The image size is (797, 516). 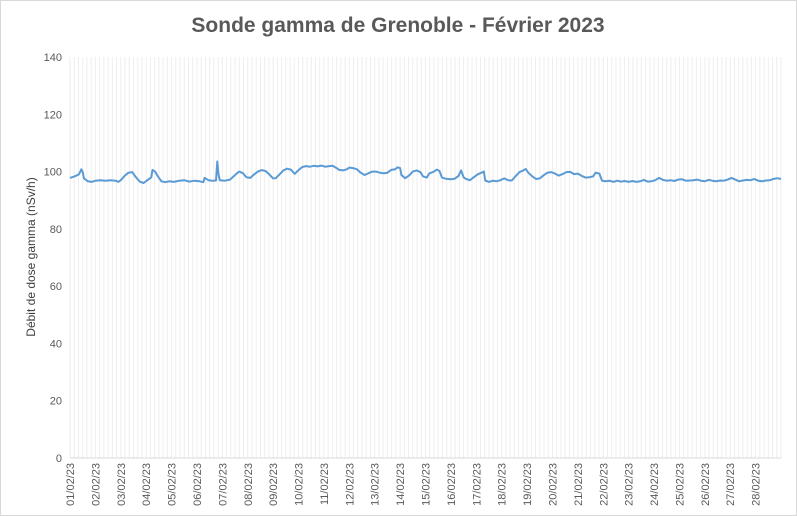 I want to click on x-tick-label: 08/02/23, so click(x=249, y=484).